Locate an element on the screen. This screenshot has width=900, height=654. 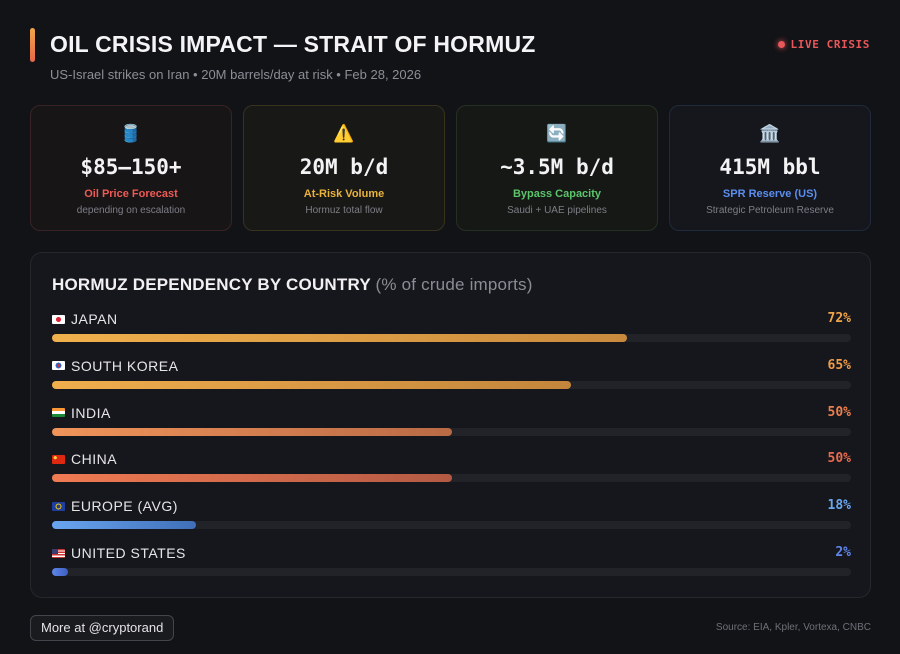
country-label: INDIA is located at coordinates (91, 412).